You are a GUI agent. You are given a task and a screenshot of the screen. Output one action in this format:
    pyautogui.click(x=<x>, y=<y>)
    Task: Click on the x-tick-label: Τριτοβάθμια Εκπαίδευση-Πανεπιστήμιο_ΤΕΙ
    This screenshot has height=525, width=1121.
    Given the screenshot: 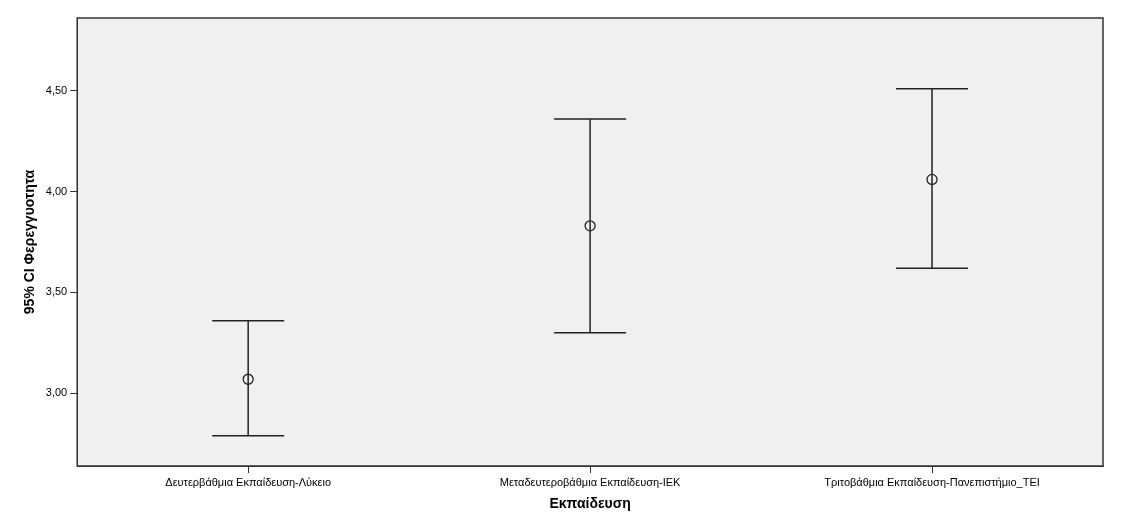 What is the action you would take?
    pyautogui.click(x=932, y=481)
    